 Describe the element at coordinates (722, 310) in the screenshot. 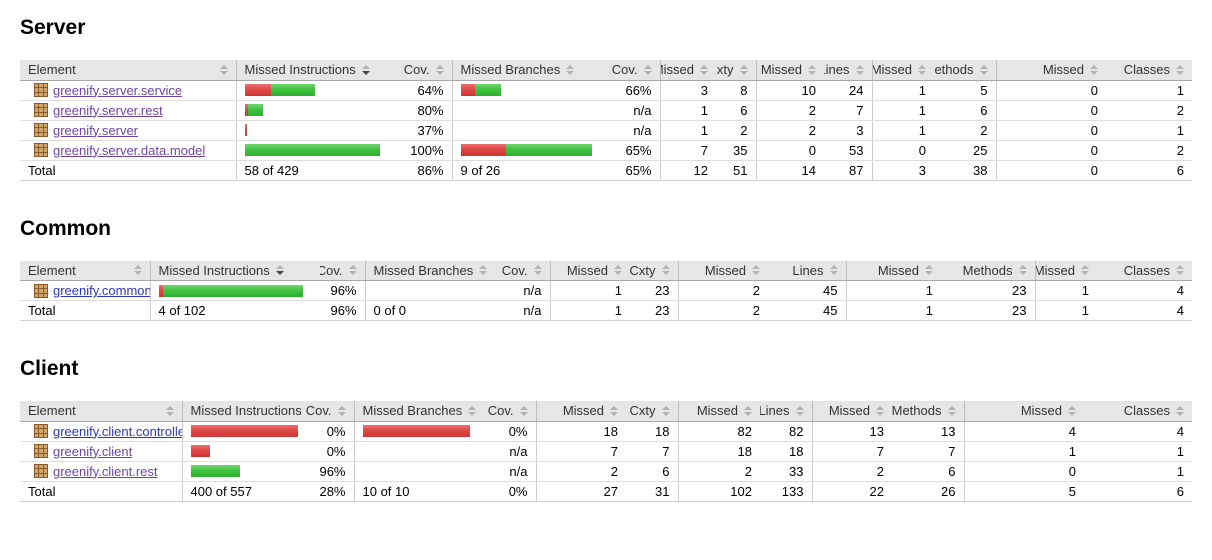

I see `total-missed-lines: 2` at that location.